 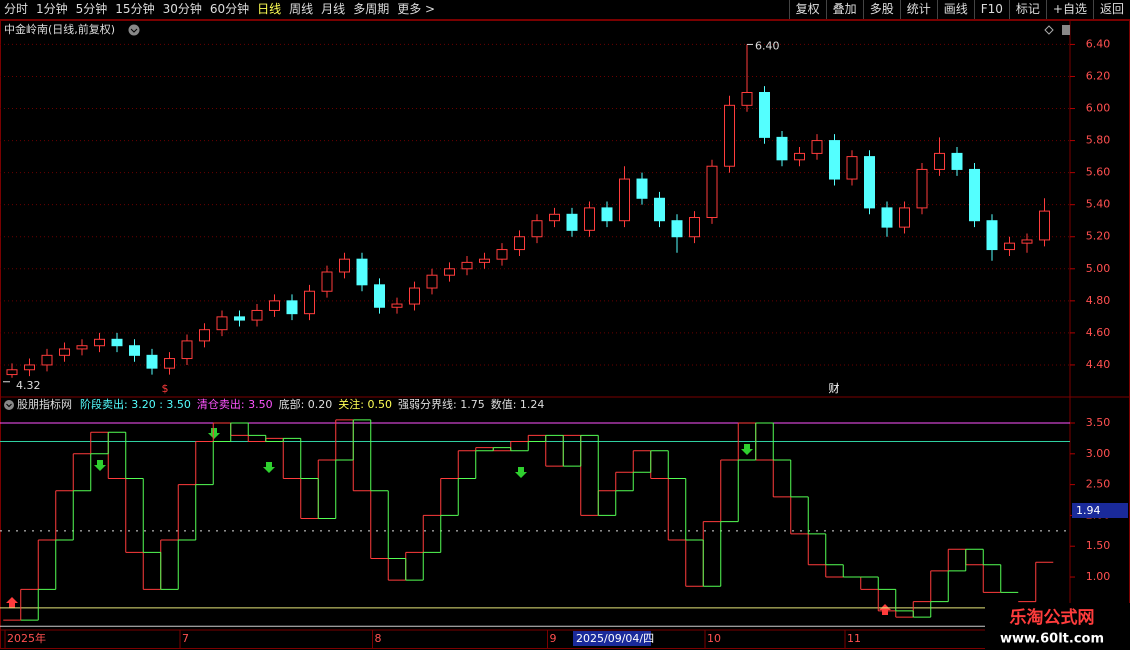 What do you see at coordinates (1098, 108) in the screenshot?
I see `y-tick-label: 6.00` at bounding box center [1098, 108].